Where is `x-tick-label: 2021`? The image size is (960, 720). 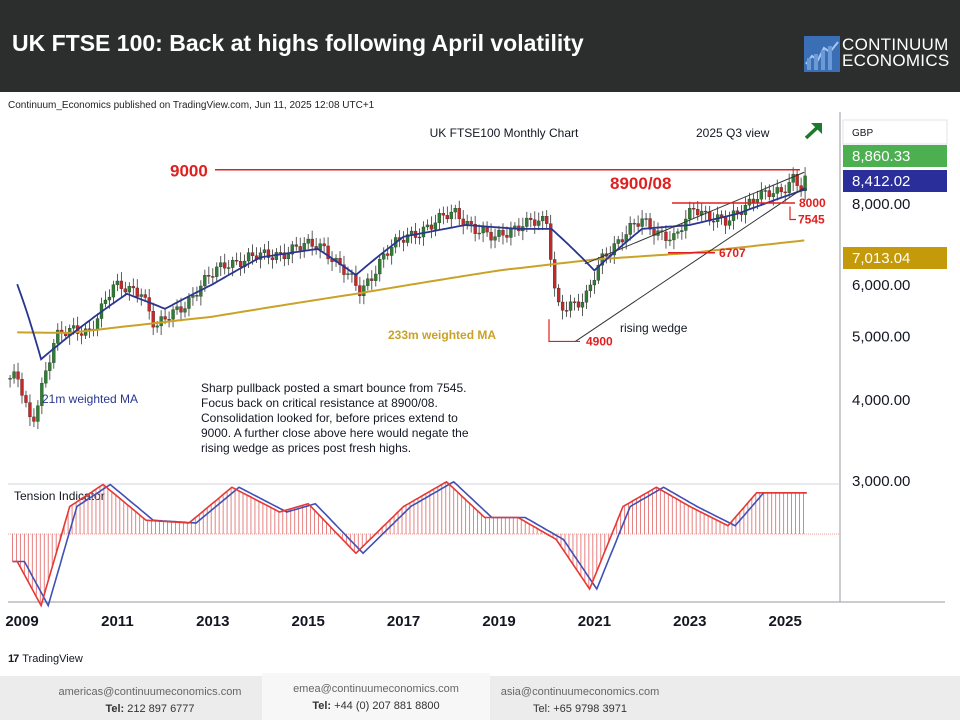
x-tick-label: 2021 is located at coordinates (594, 621).